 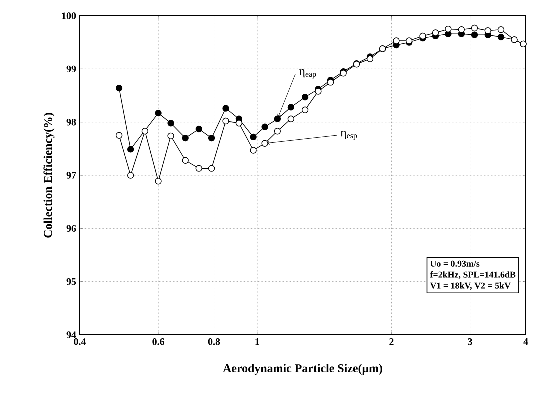 I want to click on annotation: Uo = 0.93m/s, so click(x=455, y=263).